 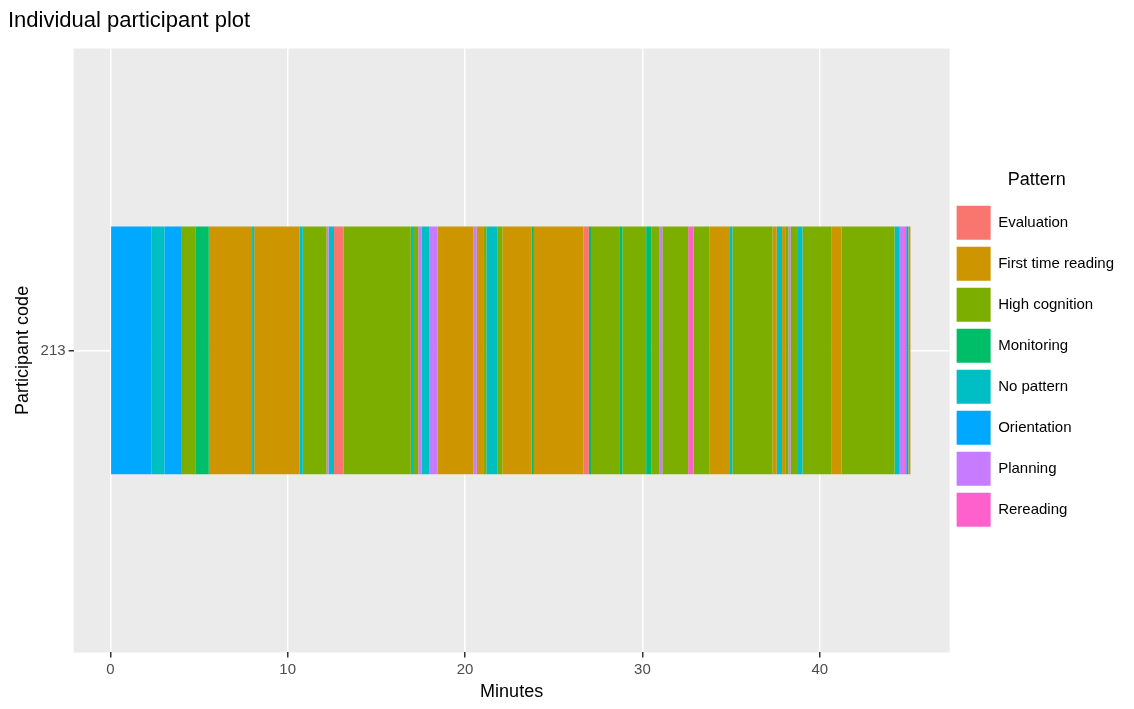 What do you see at coordinates (110, 668) in the screenshot?
I see `x-tick-label: 0` at bounding box center [110, 668].